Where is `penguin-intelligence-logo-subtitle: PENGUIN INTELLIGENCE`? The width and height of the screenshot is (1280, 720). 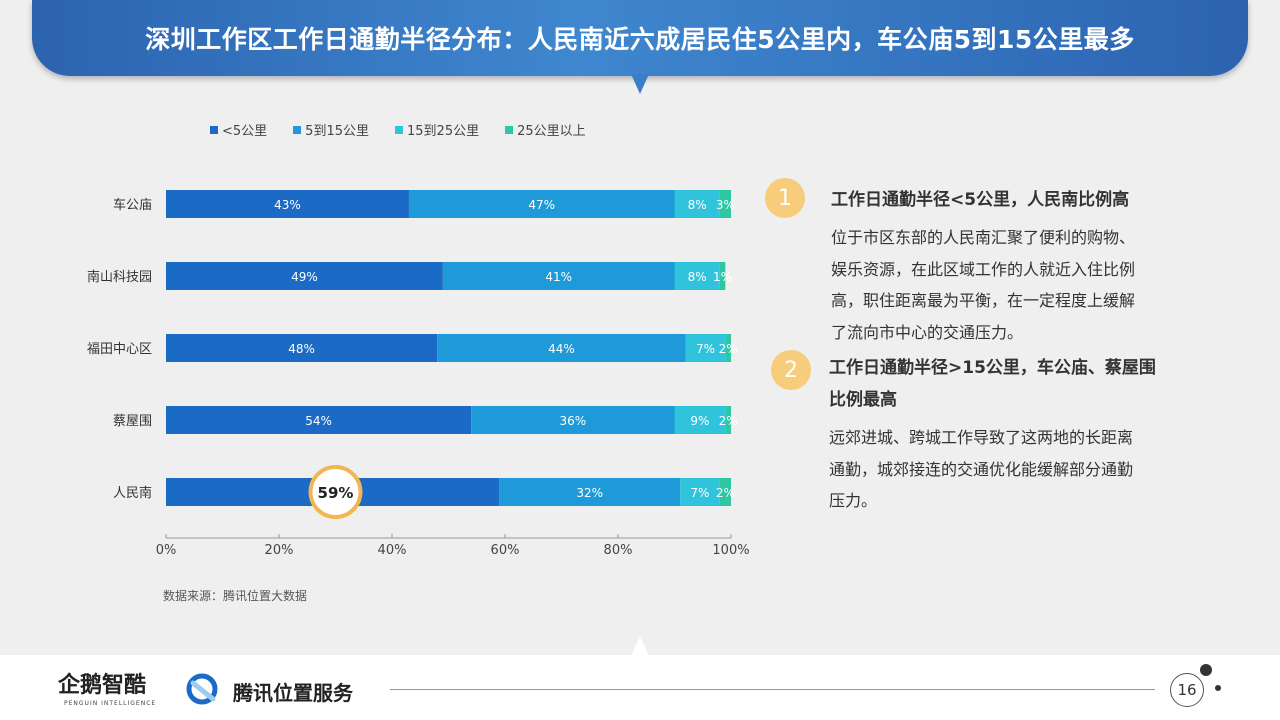 penguin-intelligence-logo-subtitle: PENGUIN INTELLIGENCE is located at coordinates (110, 703).